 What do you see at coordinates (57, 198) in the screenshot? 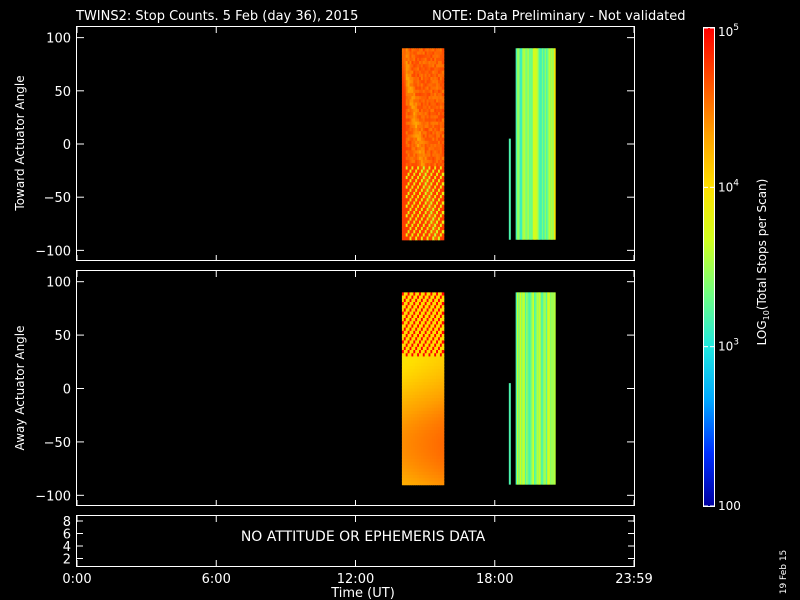
I see `toward-y-tick-label: −50` at bounding box center [57, 198].